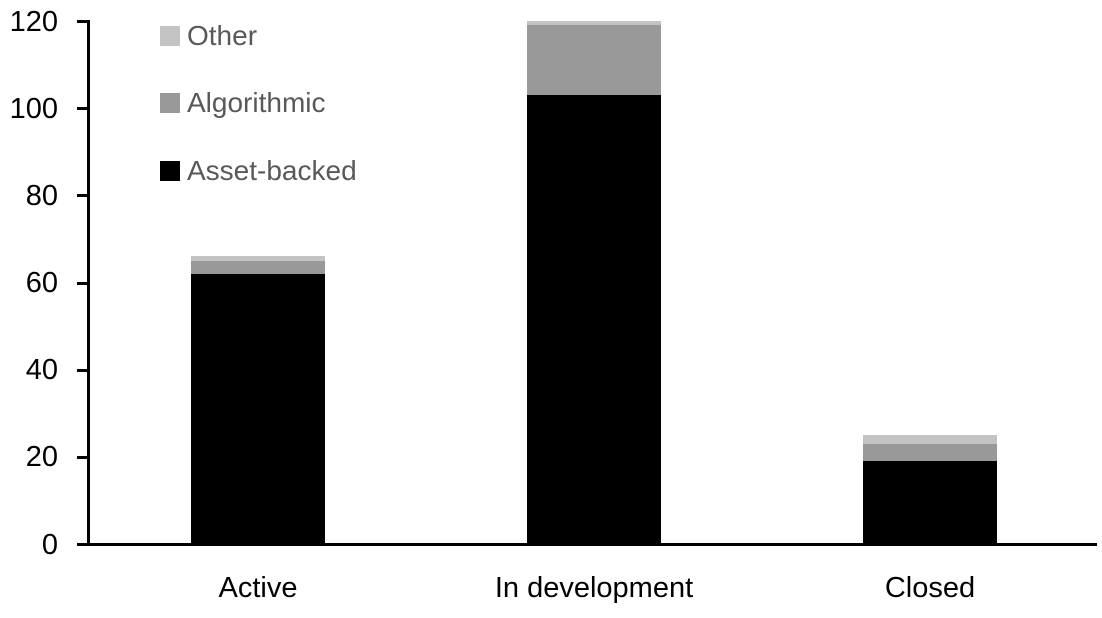 The height and width of the screenshot is (618, 1102). Describe the element at coordinates (256, 102) in the screenshot. I see `legend-item-label: Algorithmic` at that location.